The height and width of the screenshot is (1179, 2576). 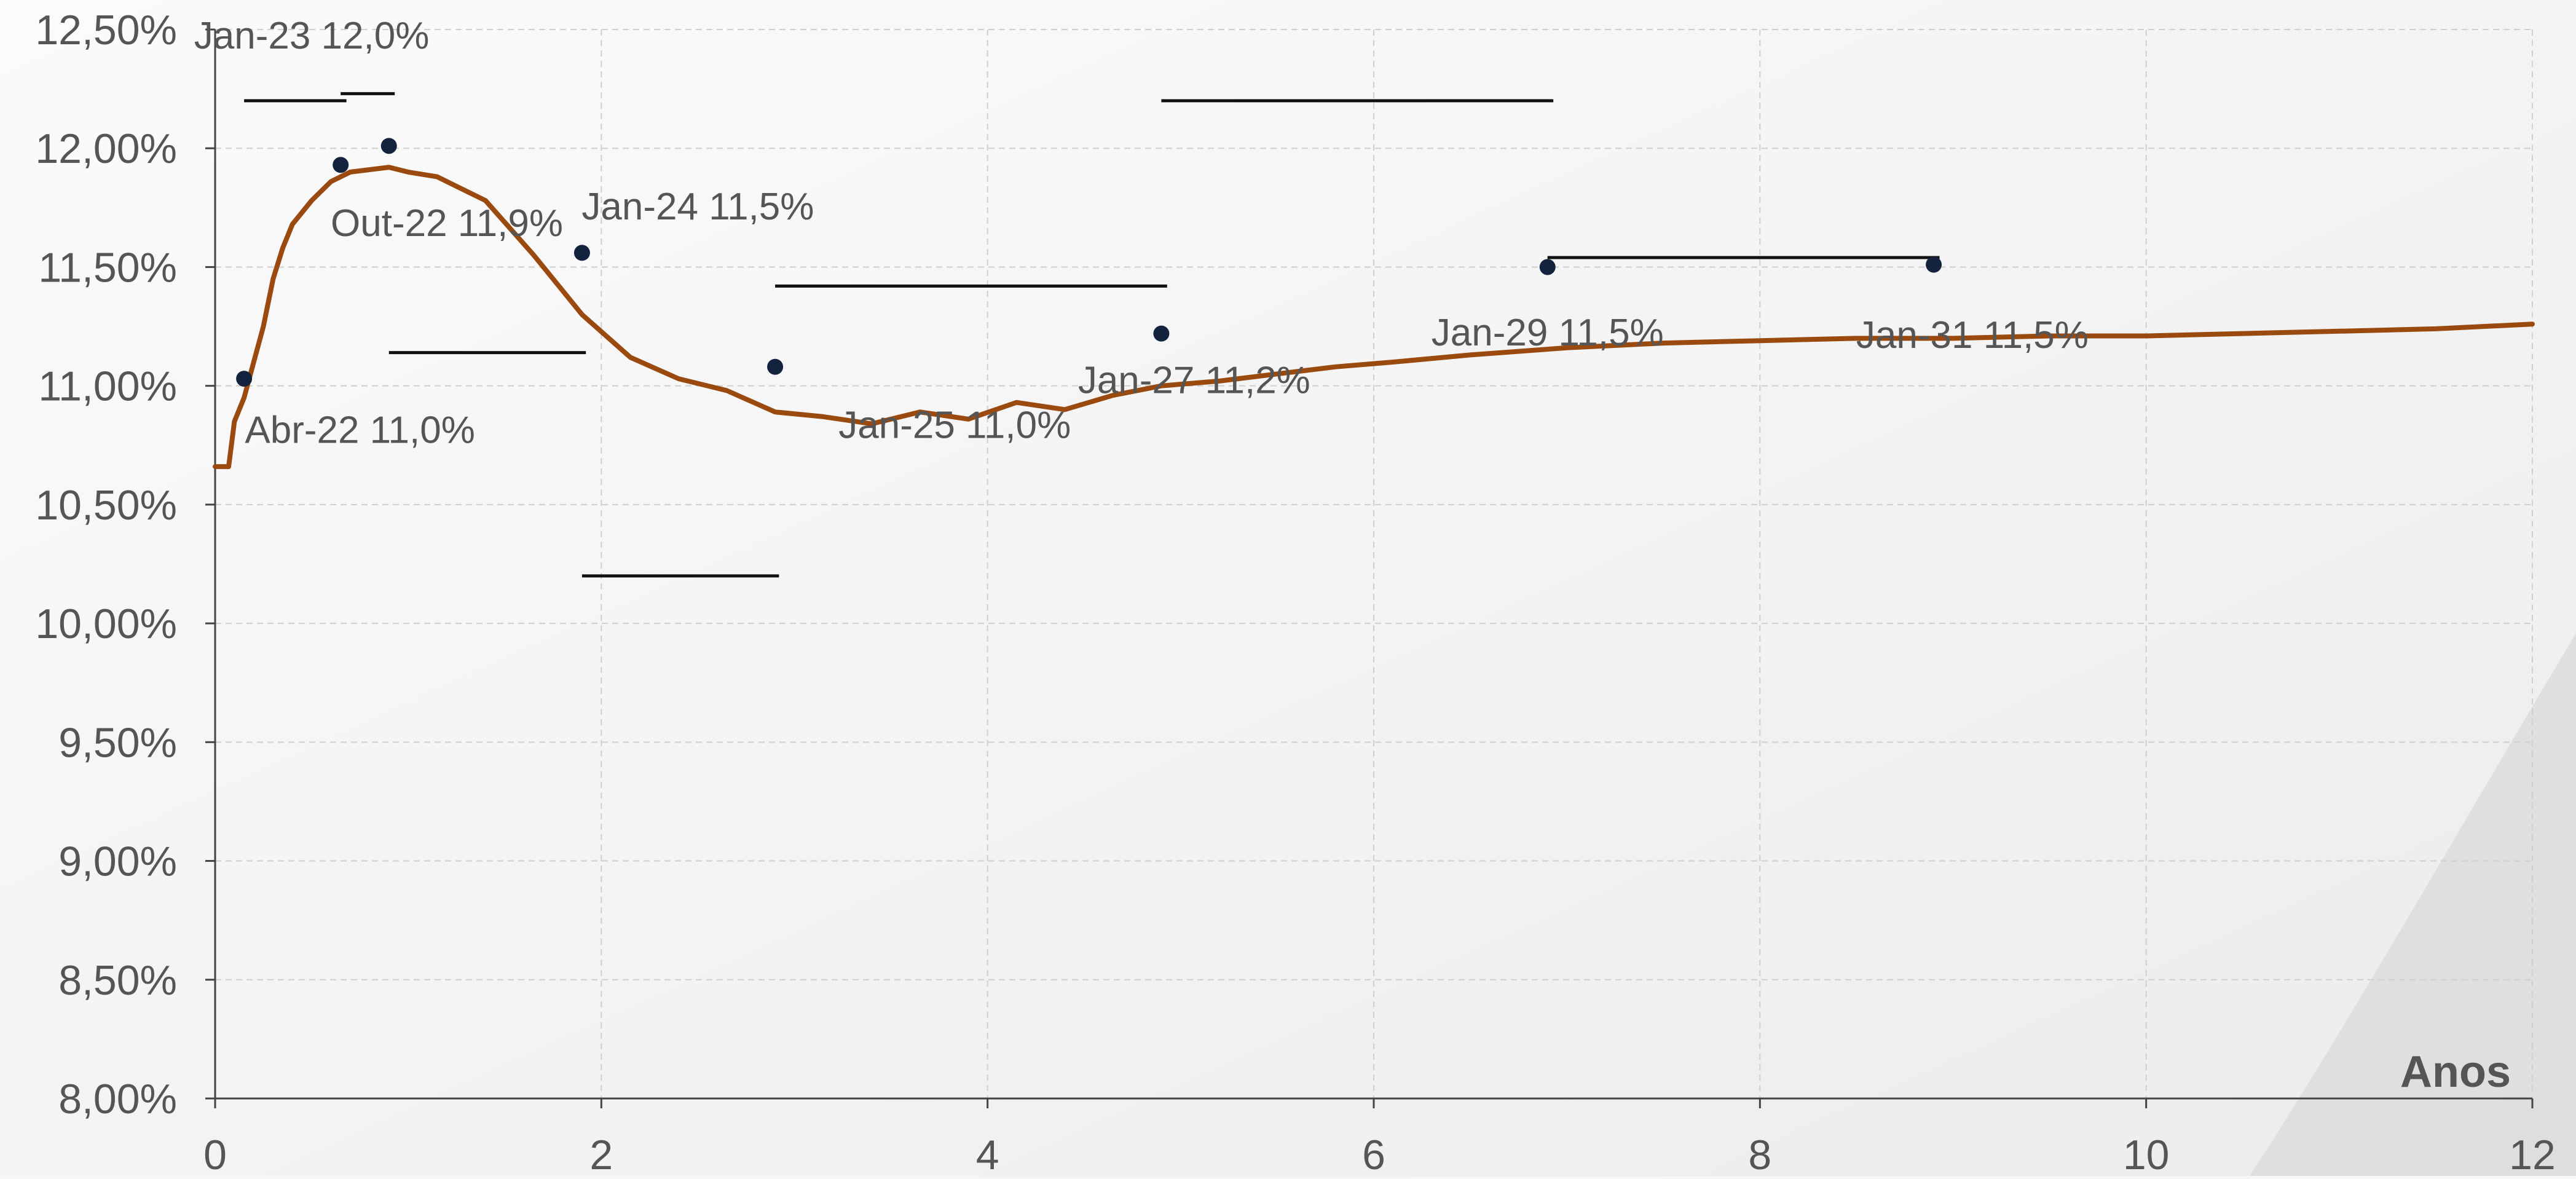 I want to click on x-tick-label: 4, so click(x=988, y=1154).